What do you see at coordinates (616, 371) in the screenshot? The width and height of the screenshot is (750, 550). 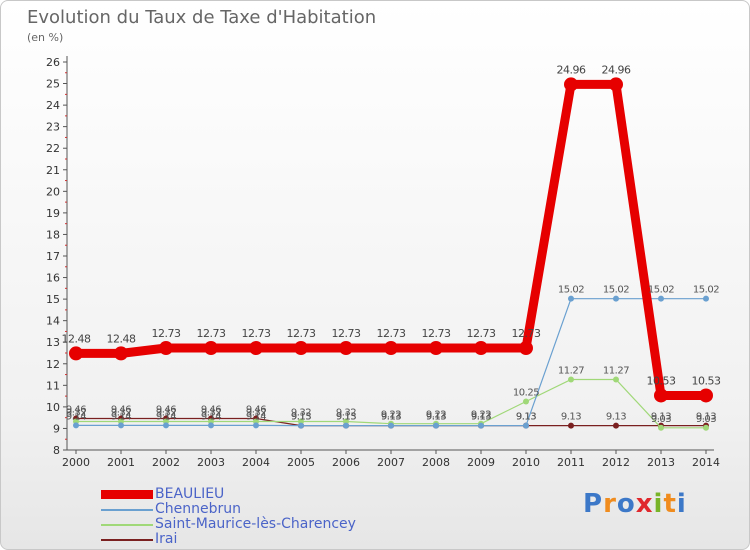 I see `data-label: 11.27` at bounding box center [616, 371].